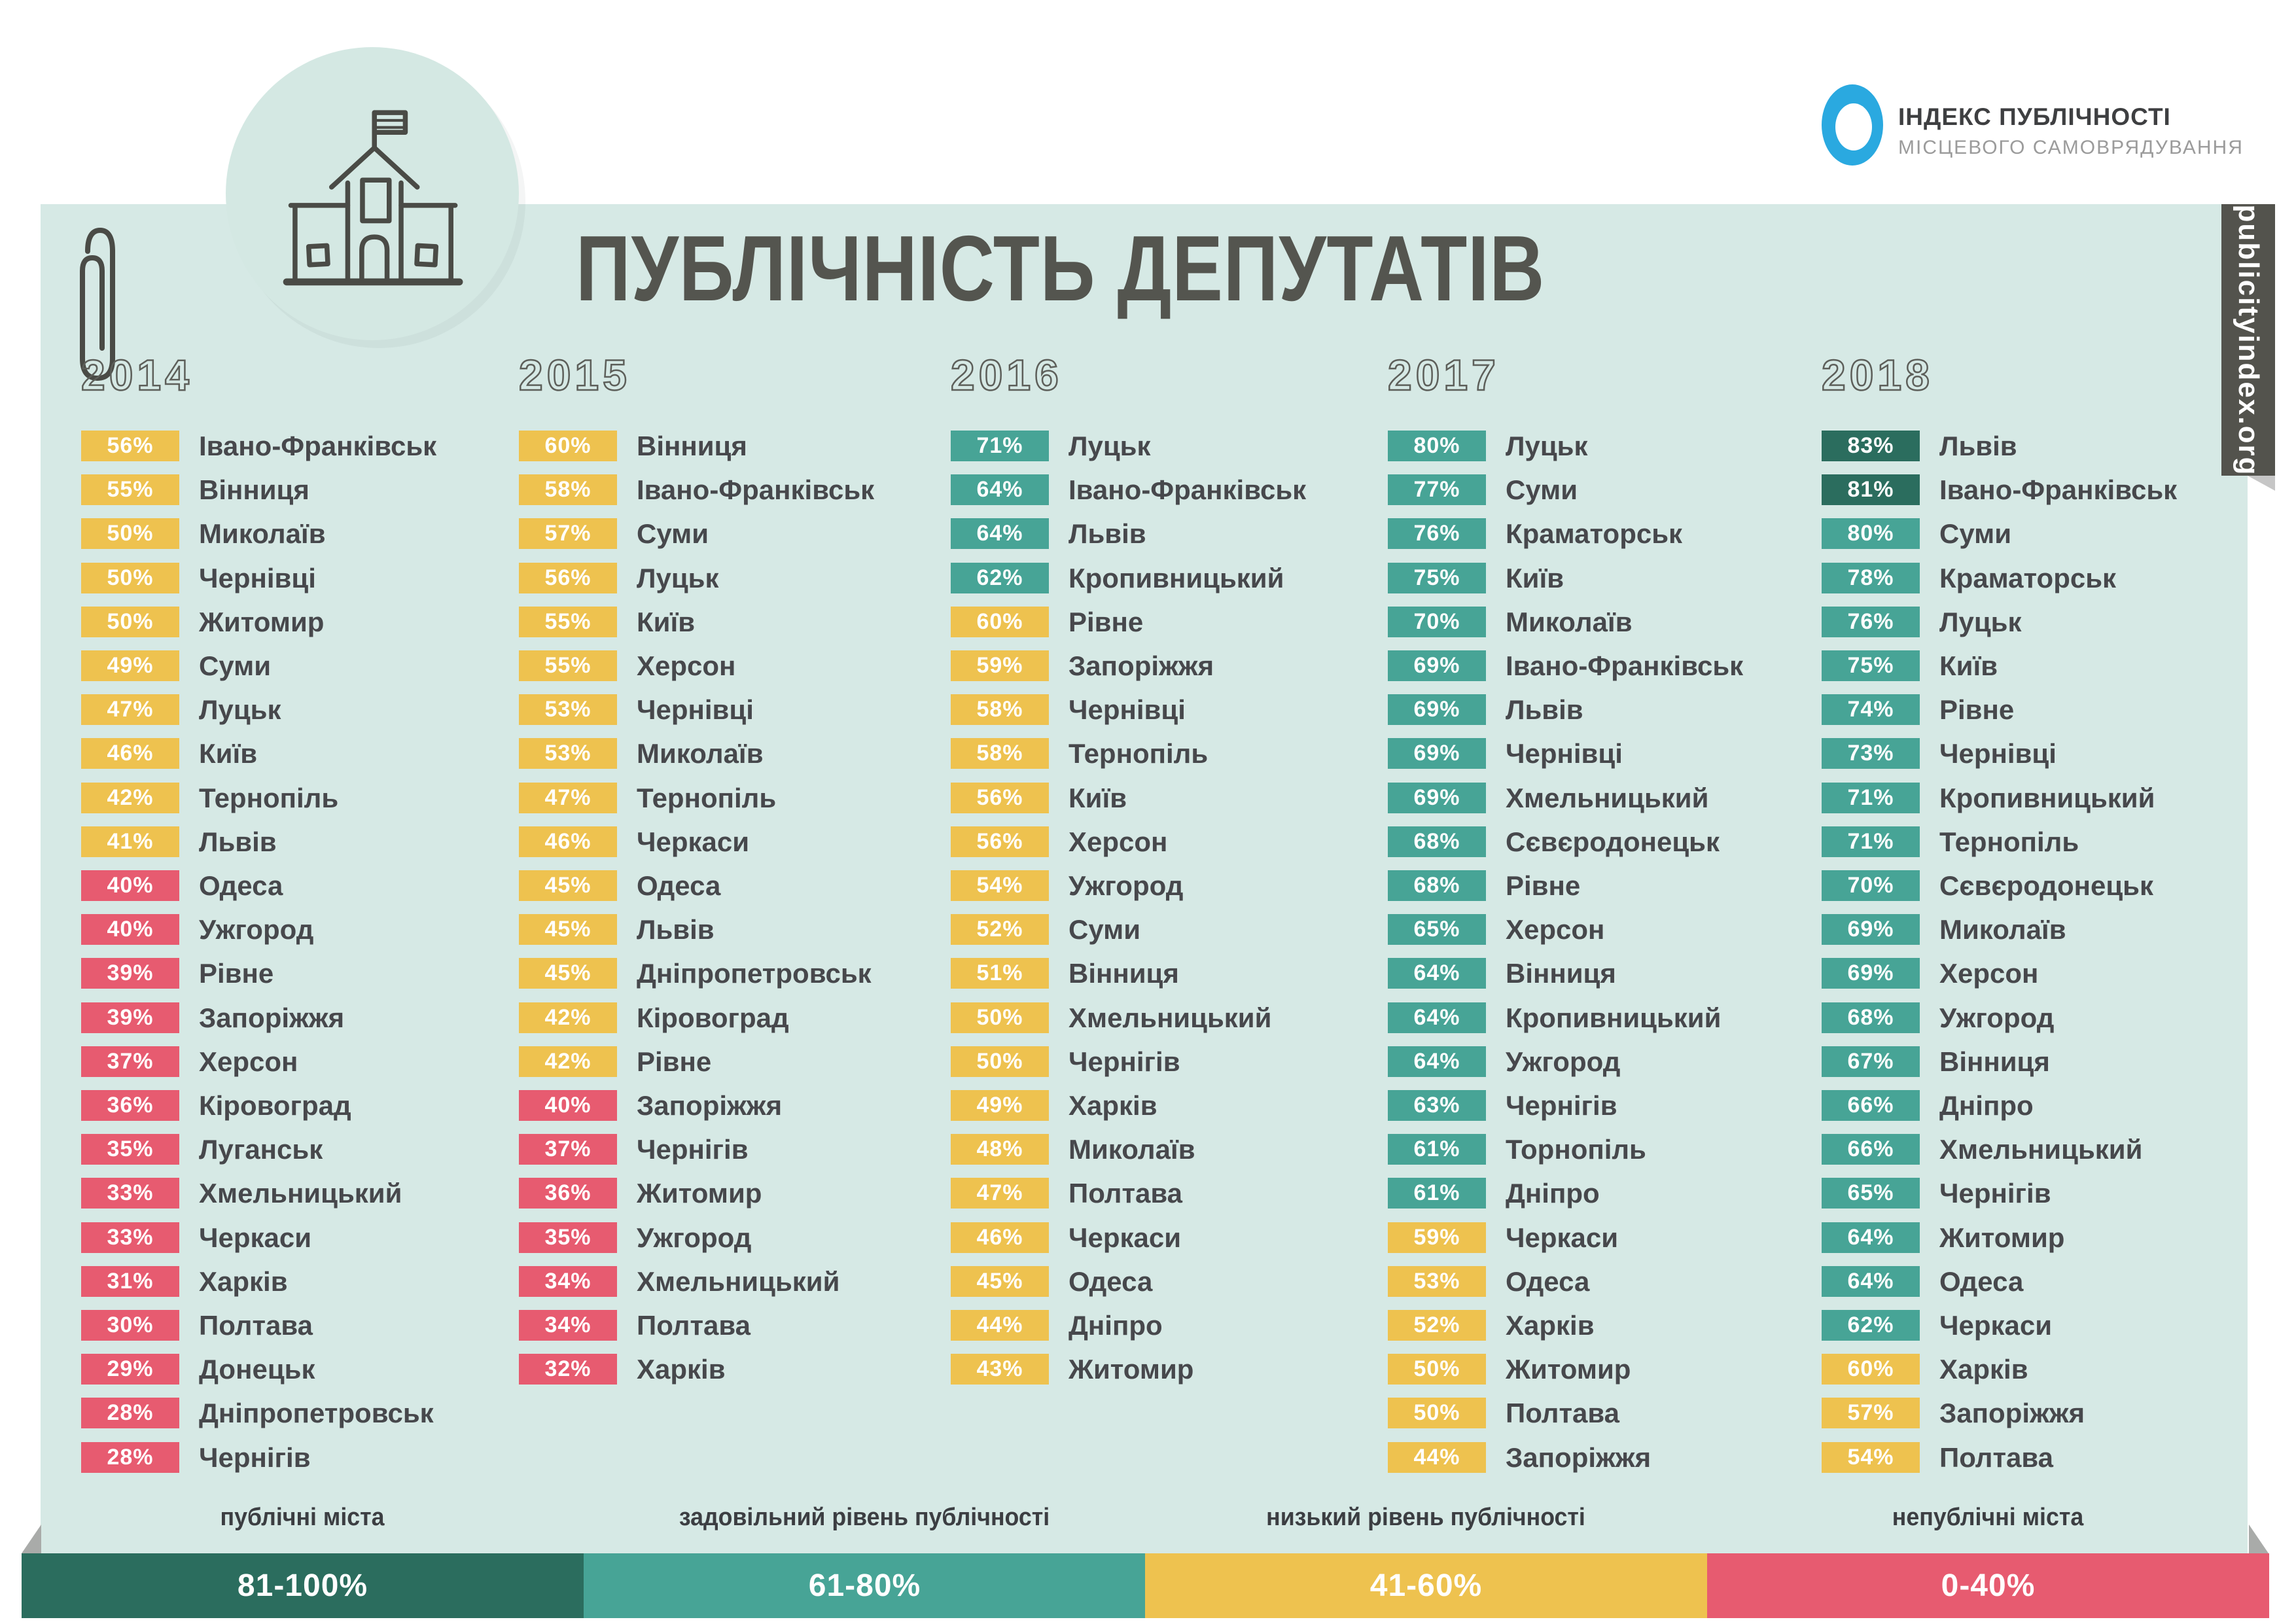 The height and width of the screenshot is (1624, 2296). Describe the element at coordinates (1437, 929) in the screenshot. I see `score-badge: 65%` at that location.